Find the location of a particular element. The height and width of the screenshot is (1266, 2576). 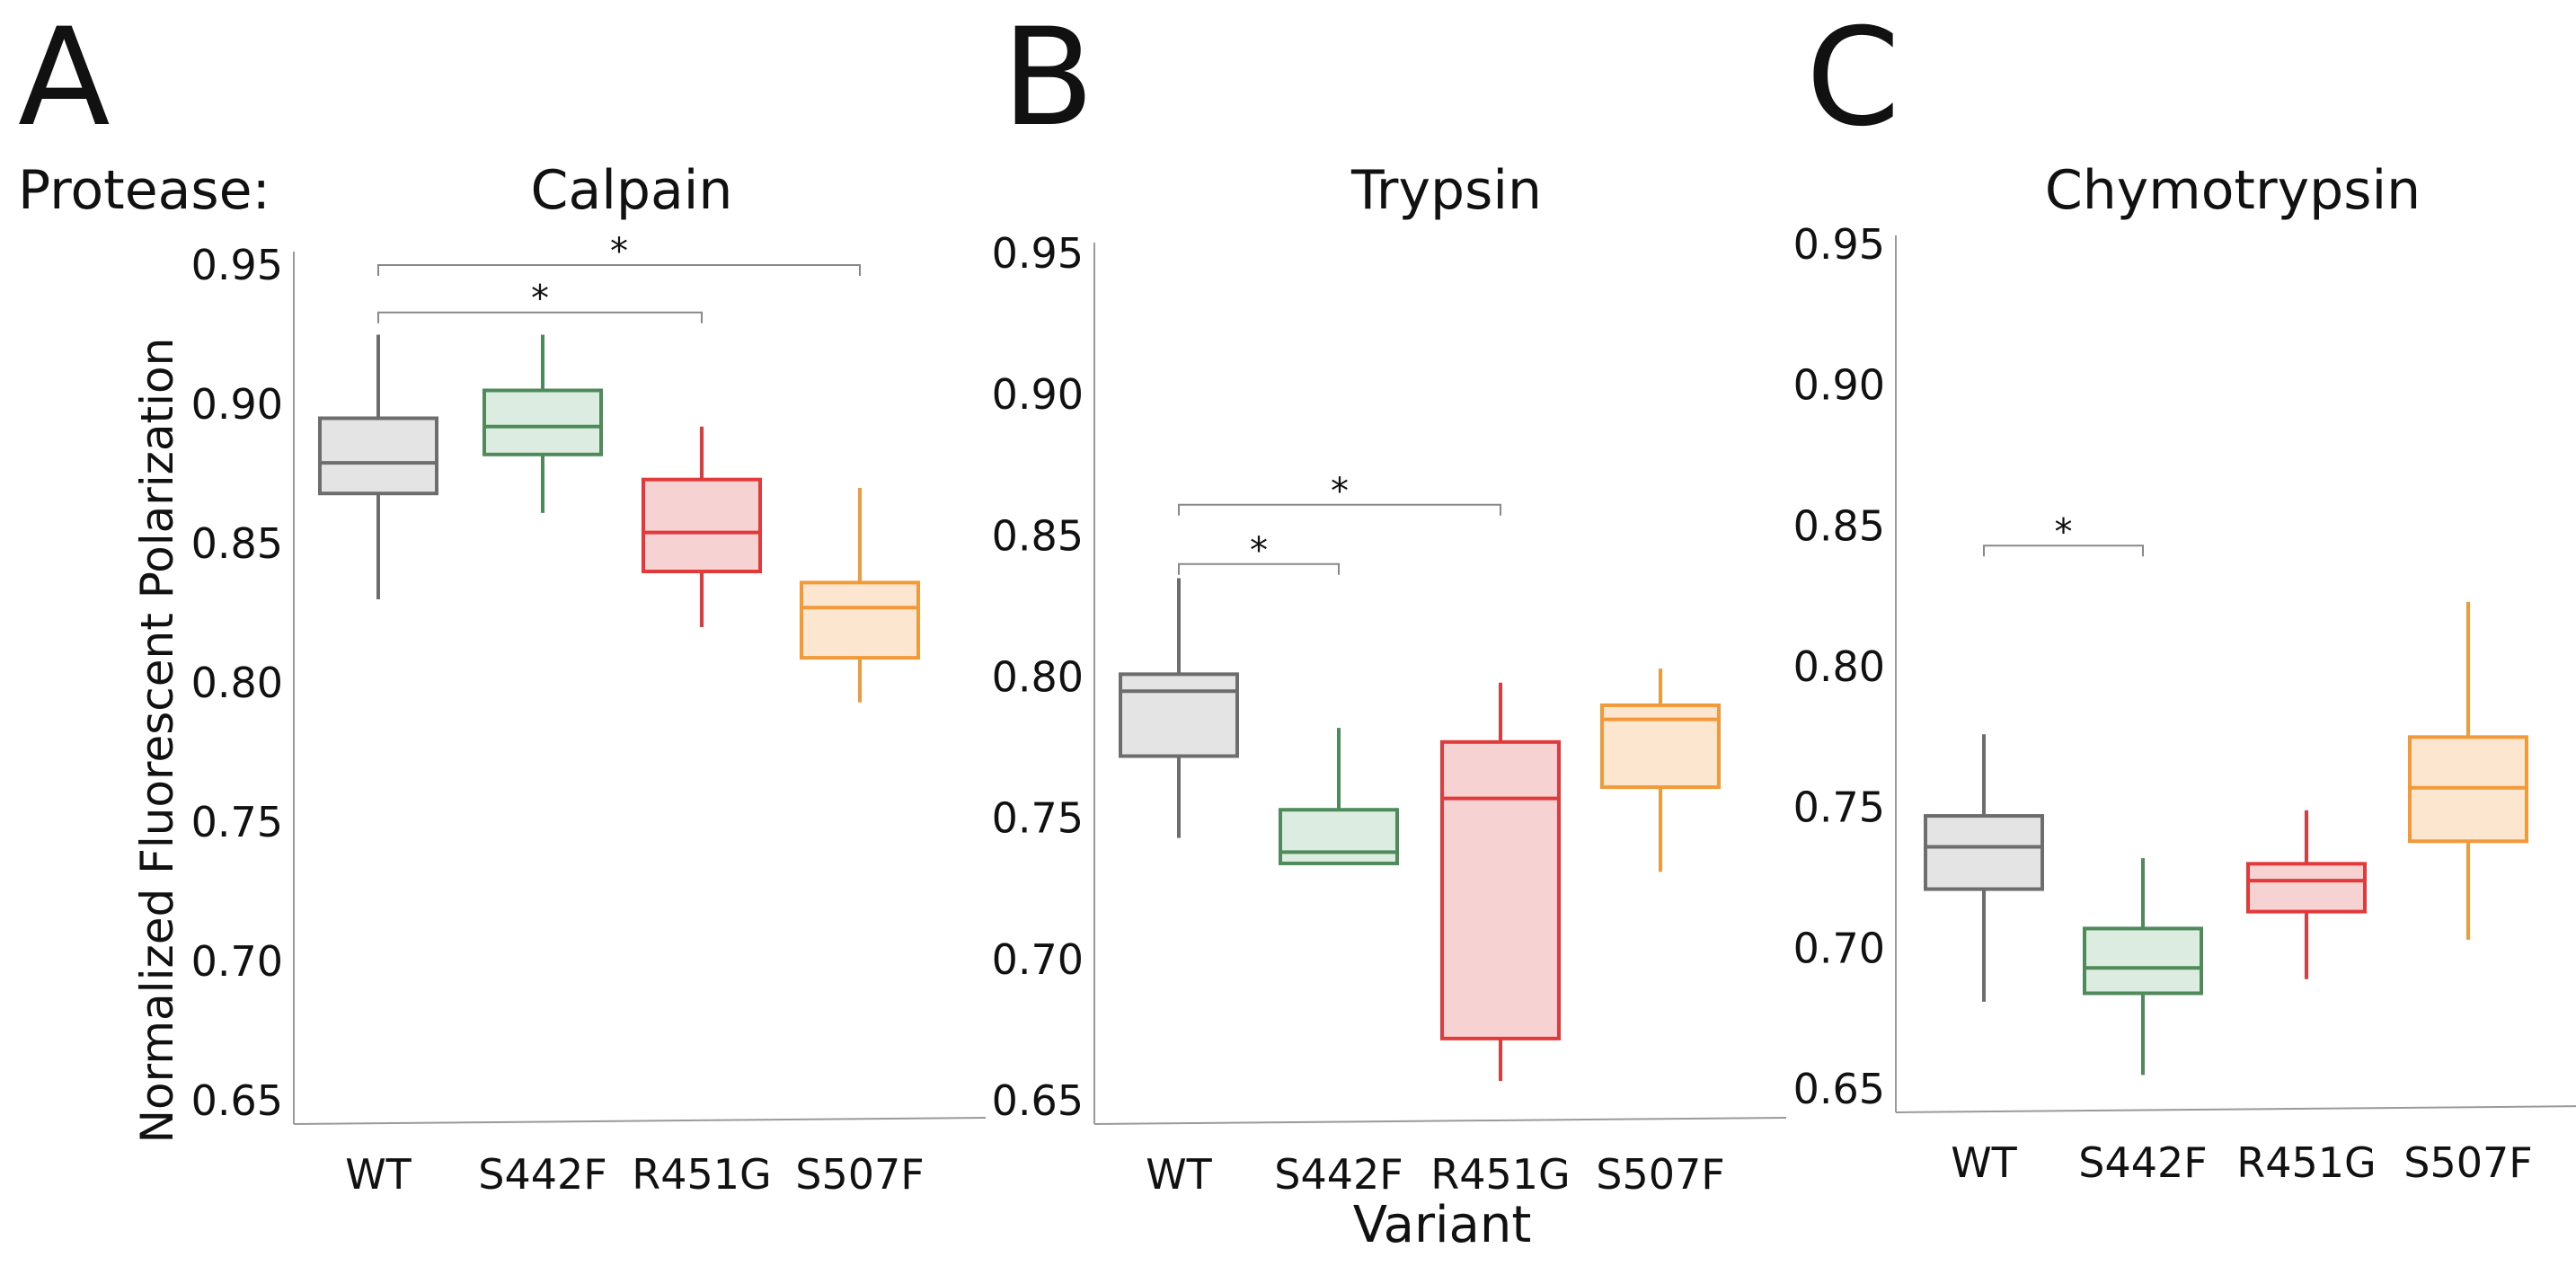

x-axis-label: Variant is located at coordinates (1443, 1225).